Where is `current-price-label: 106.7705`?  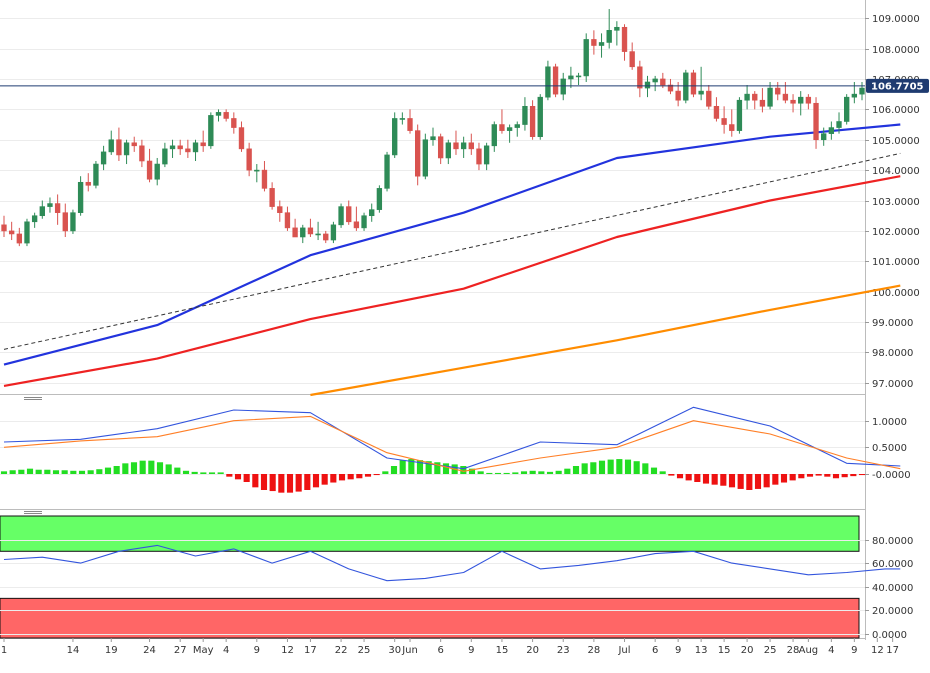
current-price-label: 106.7705 is located at coordinates (897, 86).